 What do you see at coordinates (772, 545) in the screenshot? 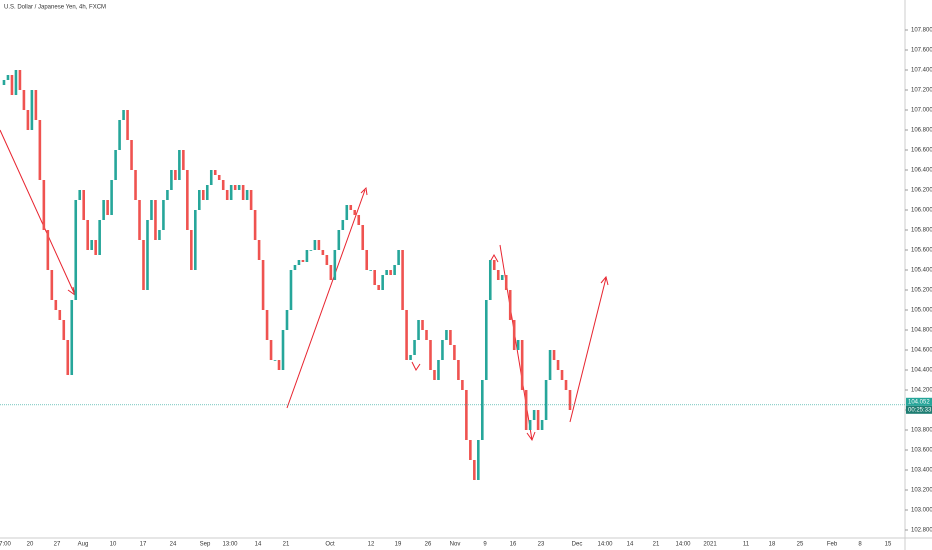
I see `x-tick-label: 18` at bounding box center [772, 545].